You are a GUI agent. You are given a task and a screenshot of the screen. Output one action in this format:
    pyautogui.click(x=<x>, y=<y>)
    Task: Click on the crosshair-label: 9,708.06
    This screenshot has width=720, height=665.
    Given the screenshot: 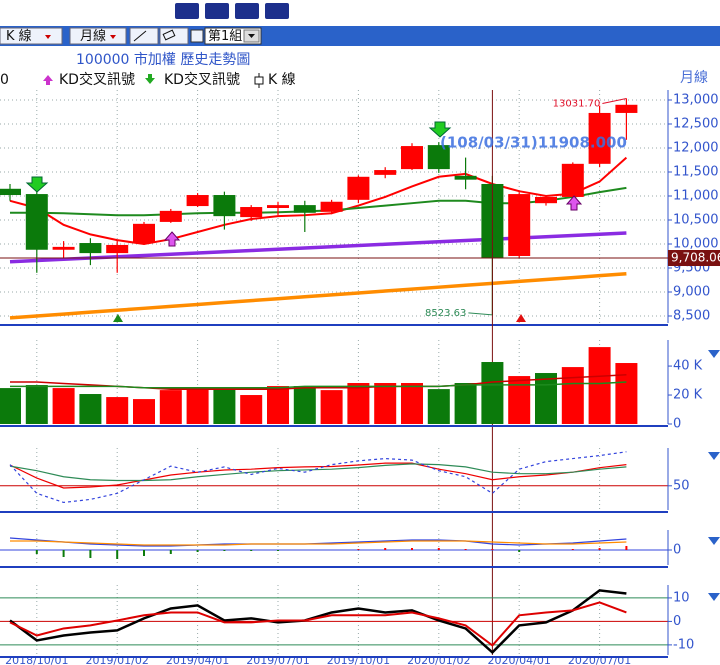 What is the action you would take?
    pyautogui.click(x=695, y=258)
    